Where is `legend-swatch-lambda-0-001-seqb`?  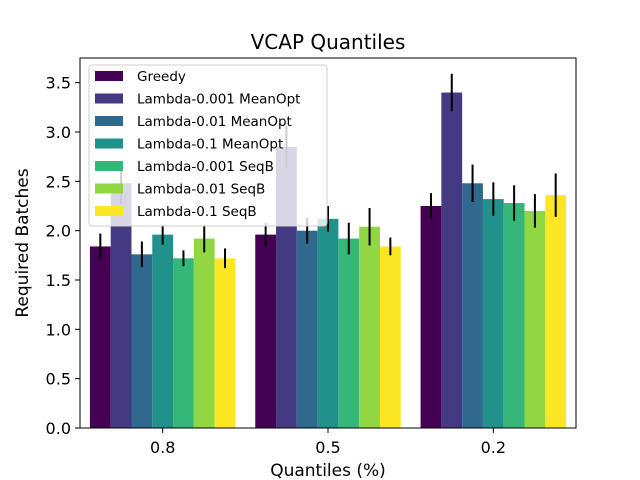
legend-swatch-lambda-0-001-seqb is located at coordinates (109, 166).